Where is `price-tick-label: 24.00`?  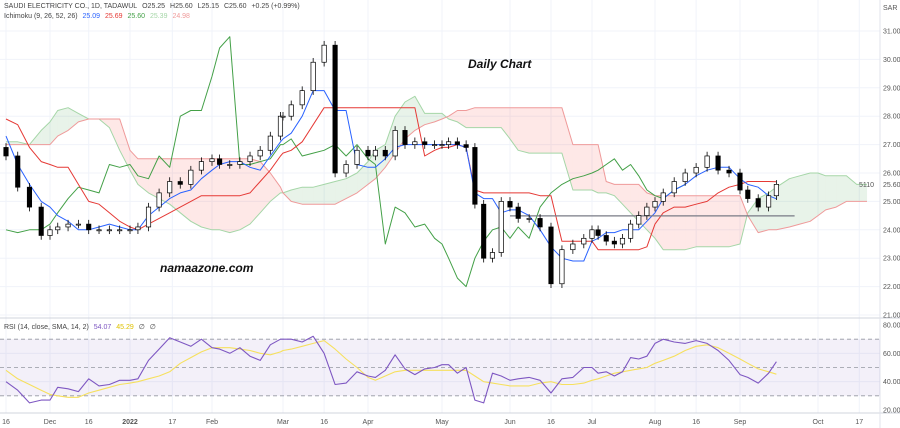
price-tick-label: 24.00 is located at coordinates (891, 230).